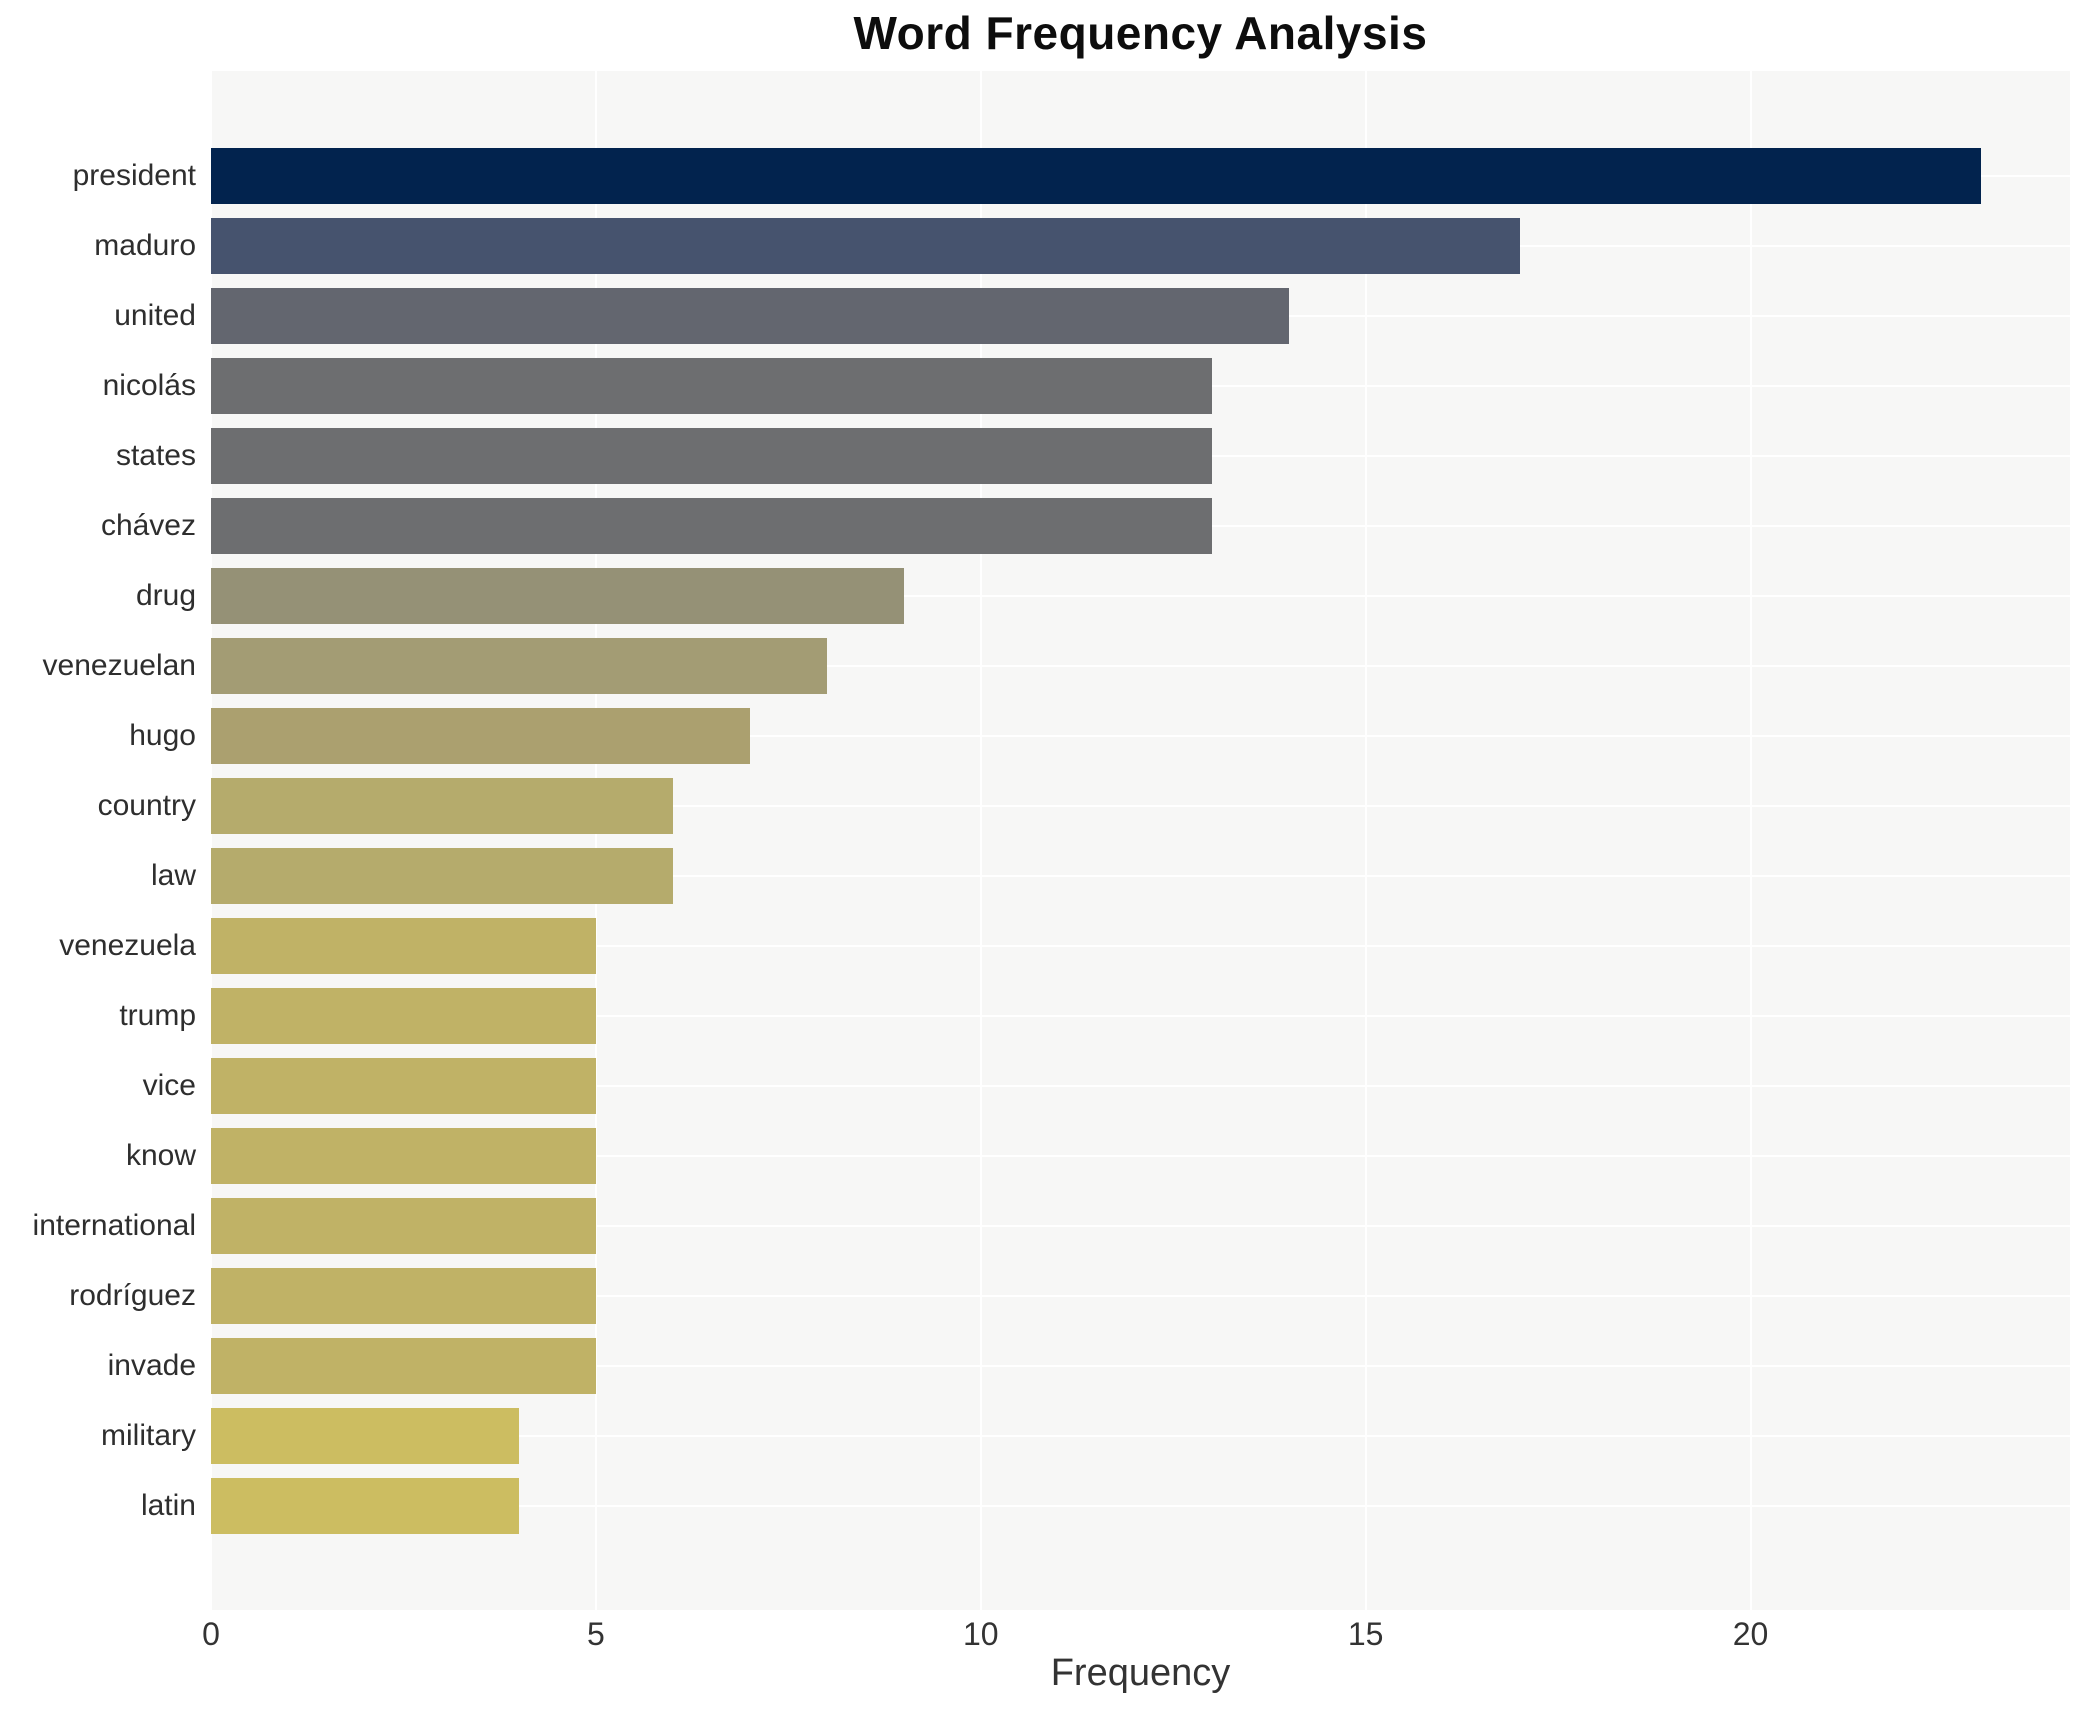 Image resolution: width=2091 pixels, height=1710 pixels. I want to click on bar-united, so click(750, 316).